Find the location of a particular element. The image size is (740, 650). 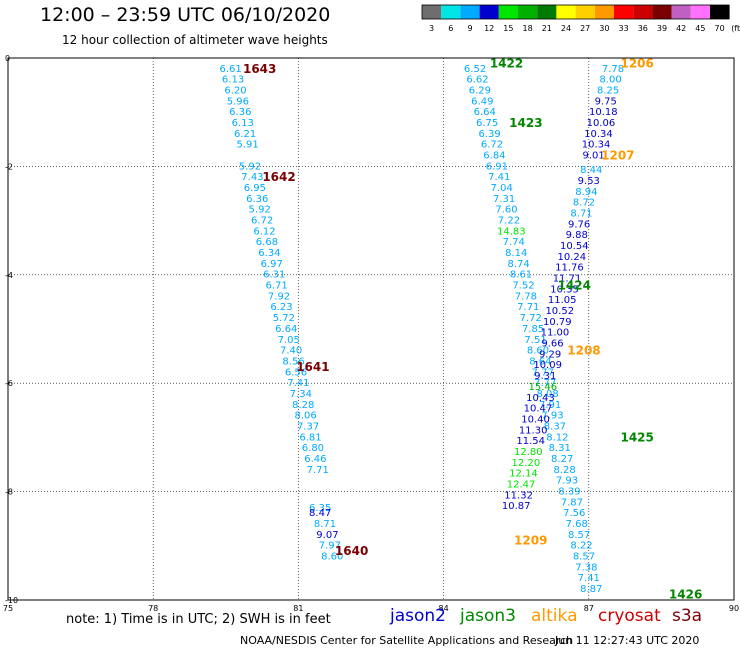

wave-height-value: 6.20 is located at coordinates (235, 90).